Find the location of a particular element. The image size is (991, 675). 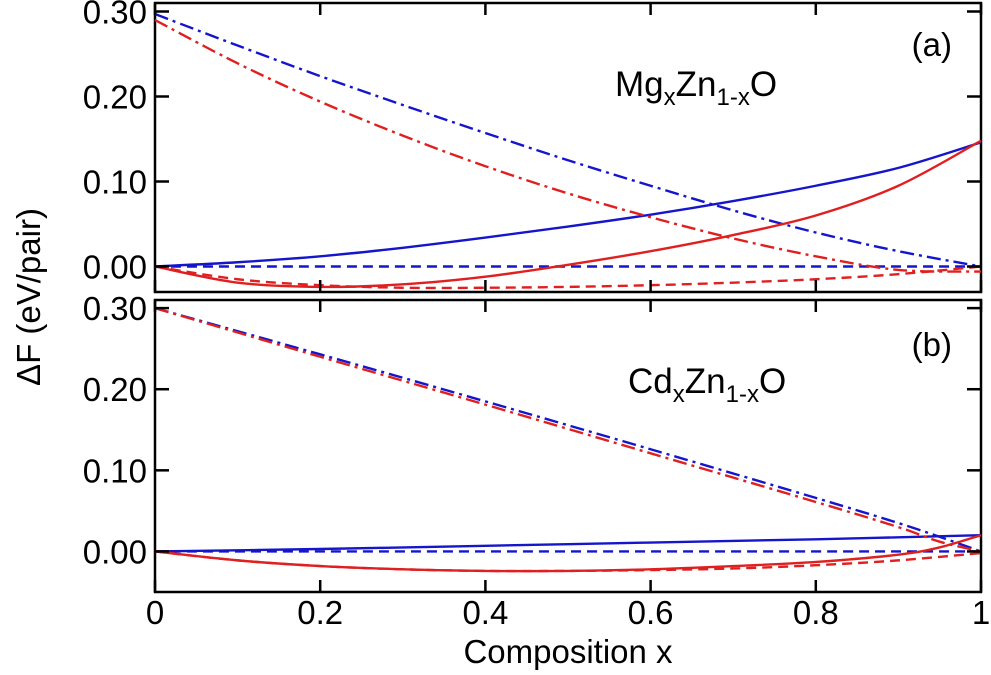

x-tick-label: 0.6 is located at coordinates (651, 612).